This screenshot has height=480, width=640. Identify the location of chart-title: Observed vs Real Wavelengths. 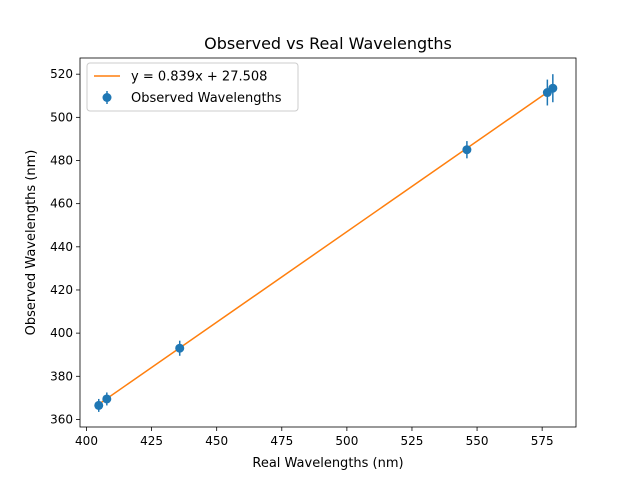
(328, 43).